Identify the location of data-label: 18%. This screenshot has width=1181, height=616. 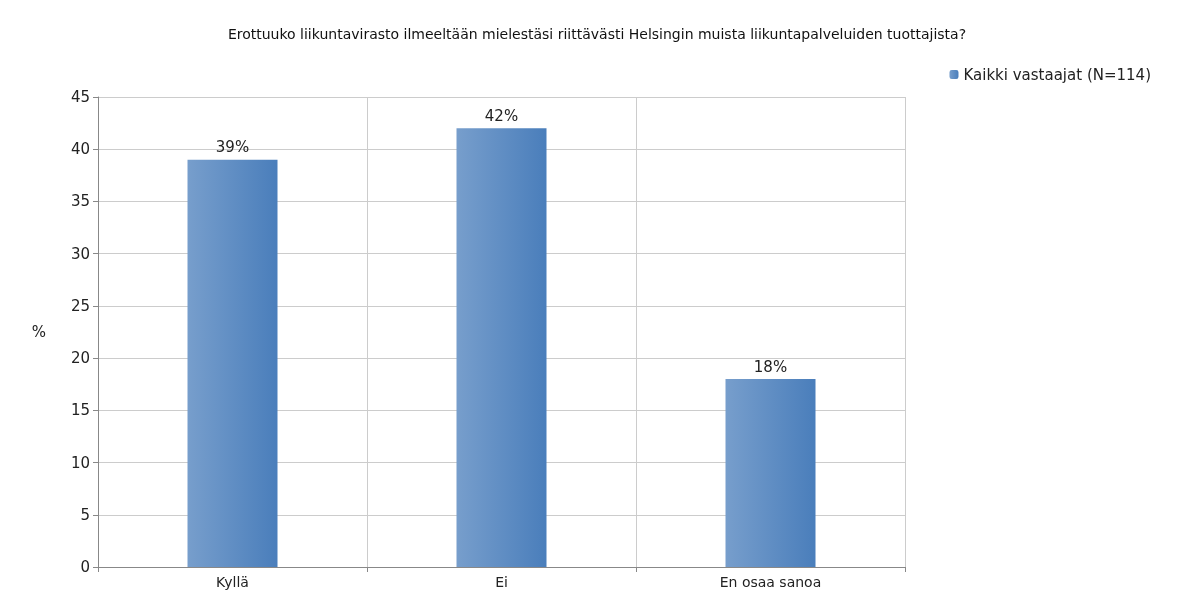
(770, 366).